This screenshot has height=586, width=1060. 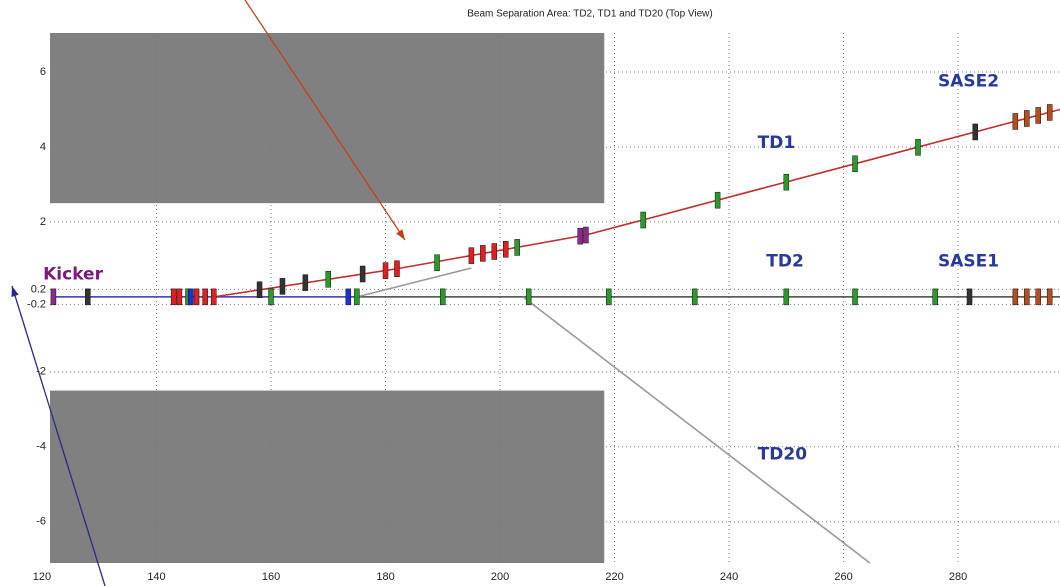 What do you see at coordinates (968, 81) in the screenshot?
I see `beam-label: SASE2` at bounding box center [968, 81].